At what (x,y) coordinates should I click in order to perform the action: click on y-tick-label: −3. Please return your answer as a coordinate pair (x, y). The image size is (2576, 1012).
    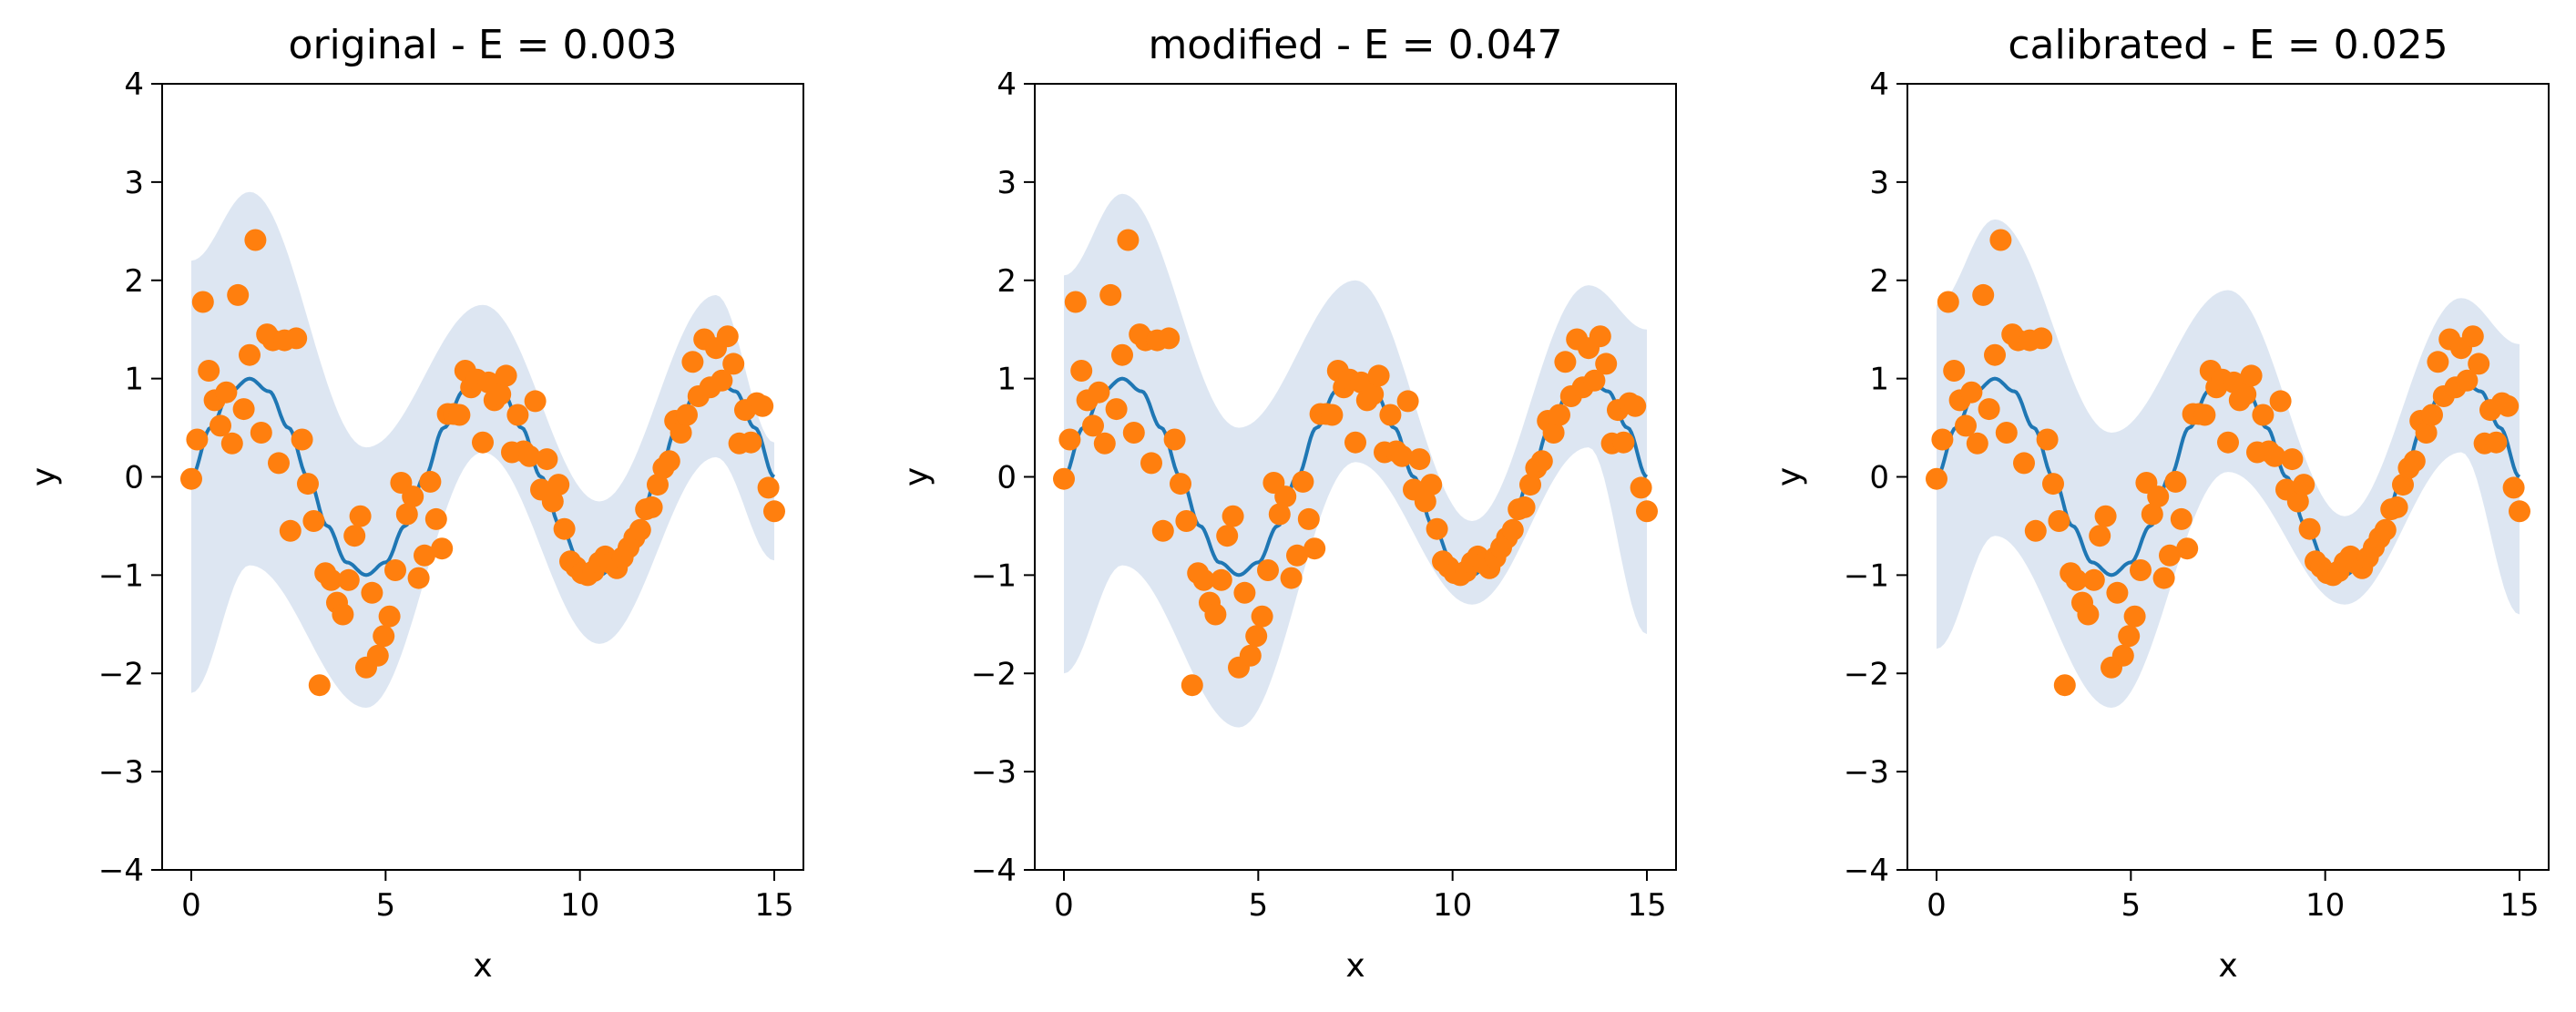
    Looking at the image, I should click on (1867, 772).